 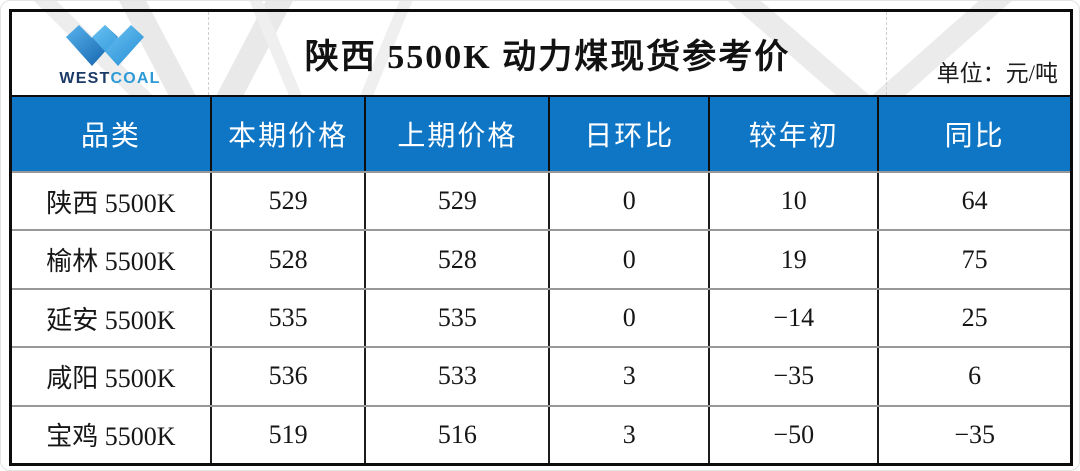 What do you see at coordinates (456, 376) in the screenshot?
I see `value-cell: 533` at bounding box center [456, 376].